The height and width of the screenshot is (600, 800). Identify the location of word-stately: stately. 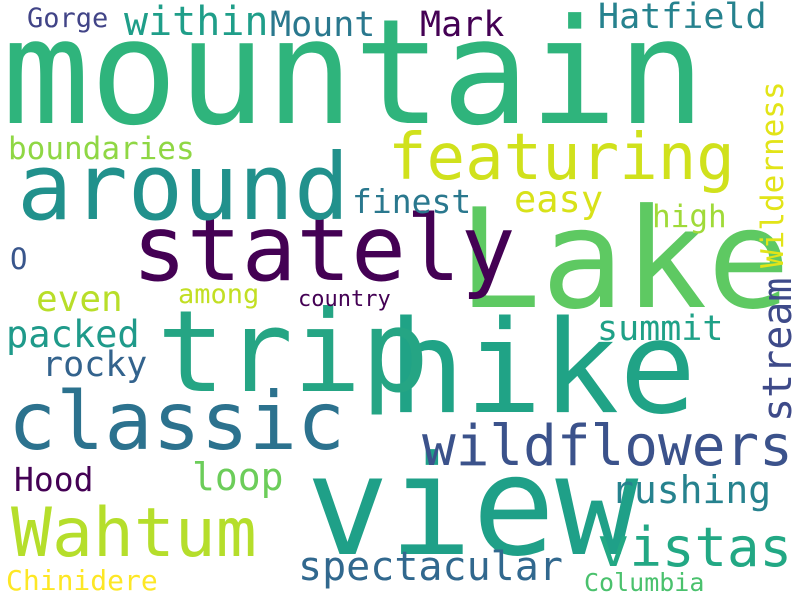
(324, 249).